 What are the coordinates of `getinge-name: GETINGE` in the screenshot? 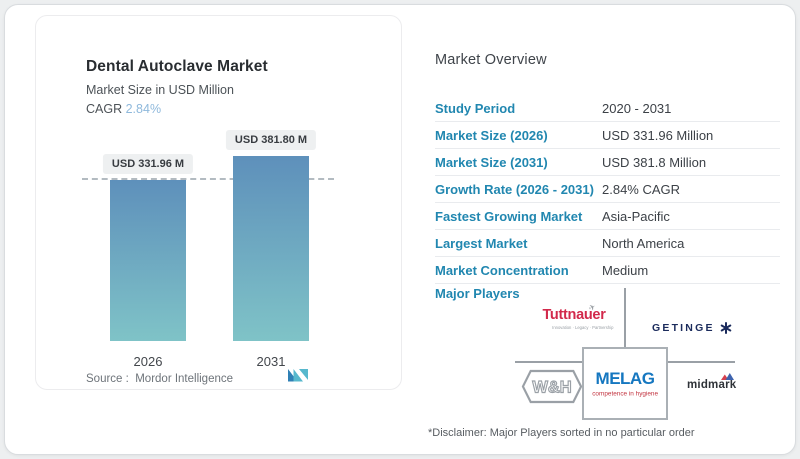 It's located at (683, 328).